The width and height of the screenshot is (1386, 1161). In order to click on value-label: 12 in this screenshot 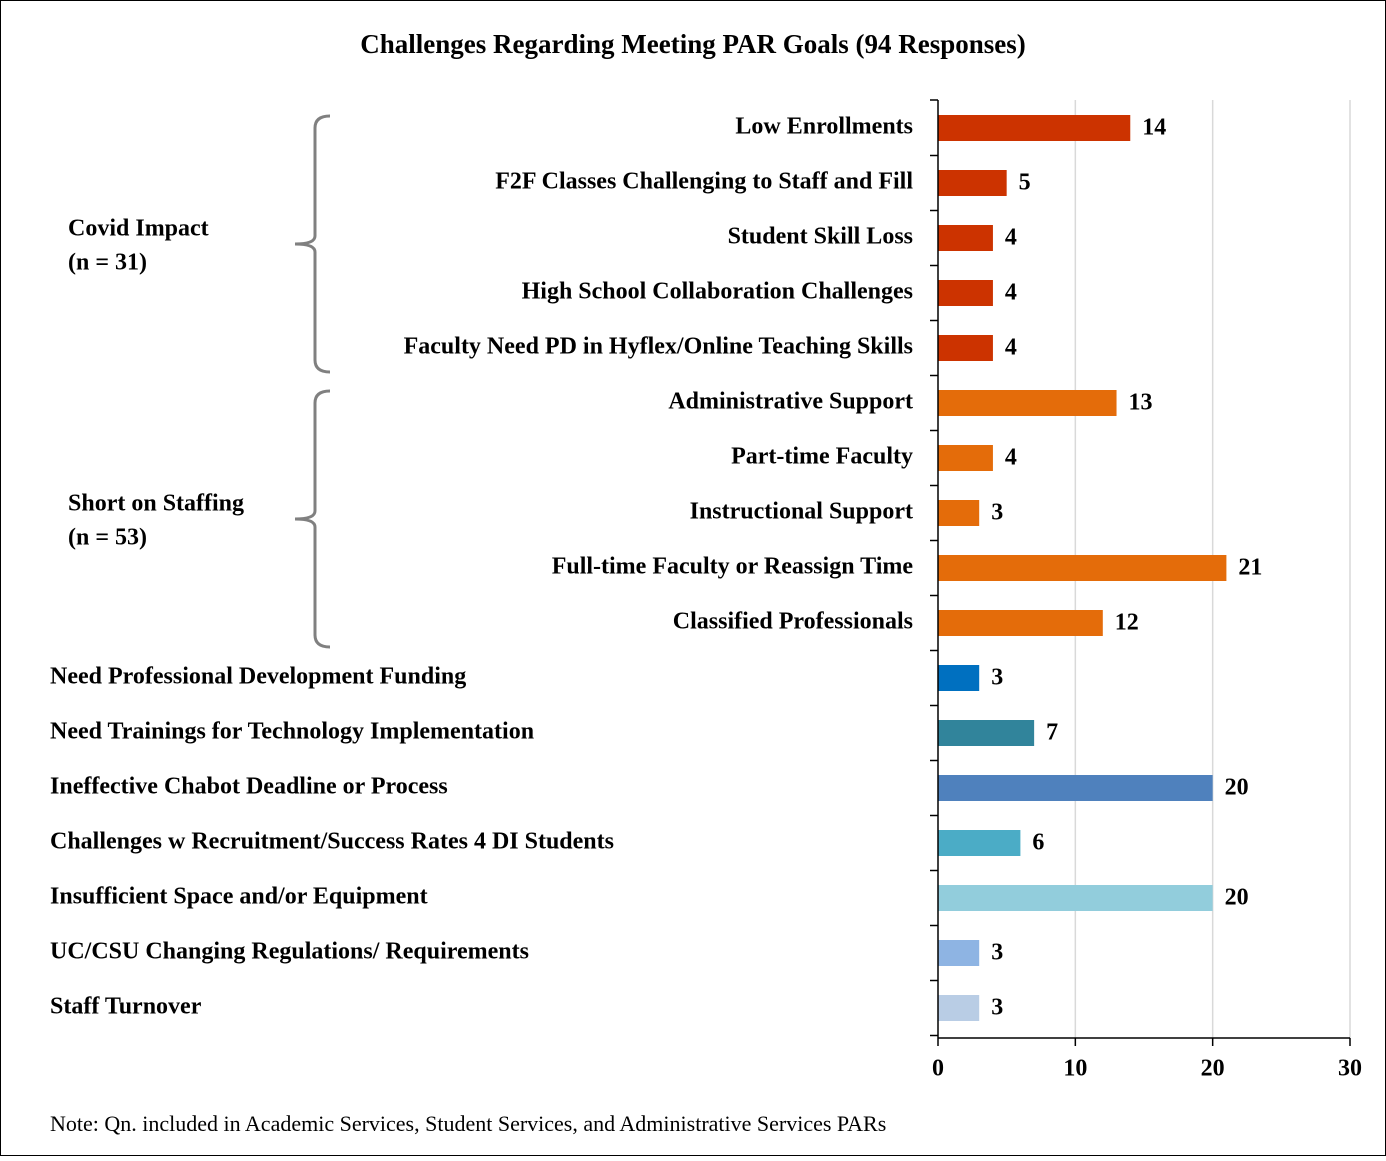, I will do `click(1127, 623)`.